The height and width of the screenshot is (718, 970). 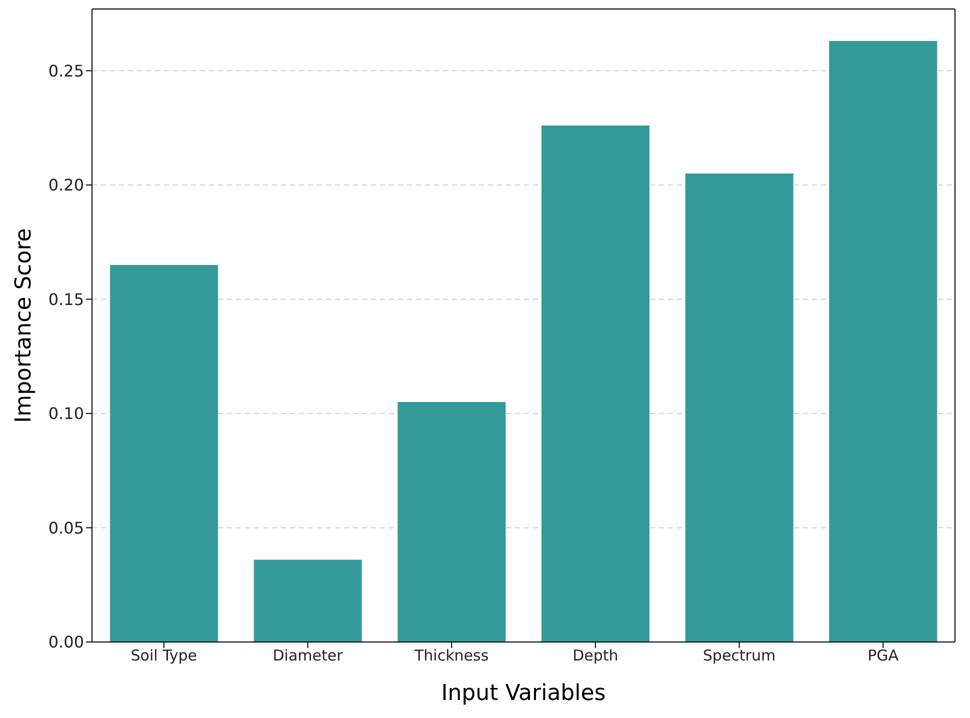 What do you see at coordinates (308, 655) in the screenshot?
I see `x-tick-label: Diameter` at bounding box center [308, 655].